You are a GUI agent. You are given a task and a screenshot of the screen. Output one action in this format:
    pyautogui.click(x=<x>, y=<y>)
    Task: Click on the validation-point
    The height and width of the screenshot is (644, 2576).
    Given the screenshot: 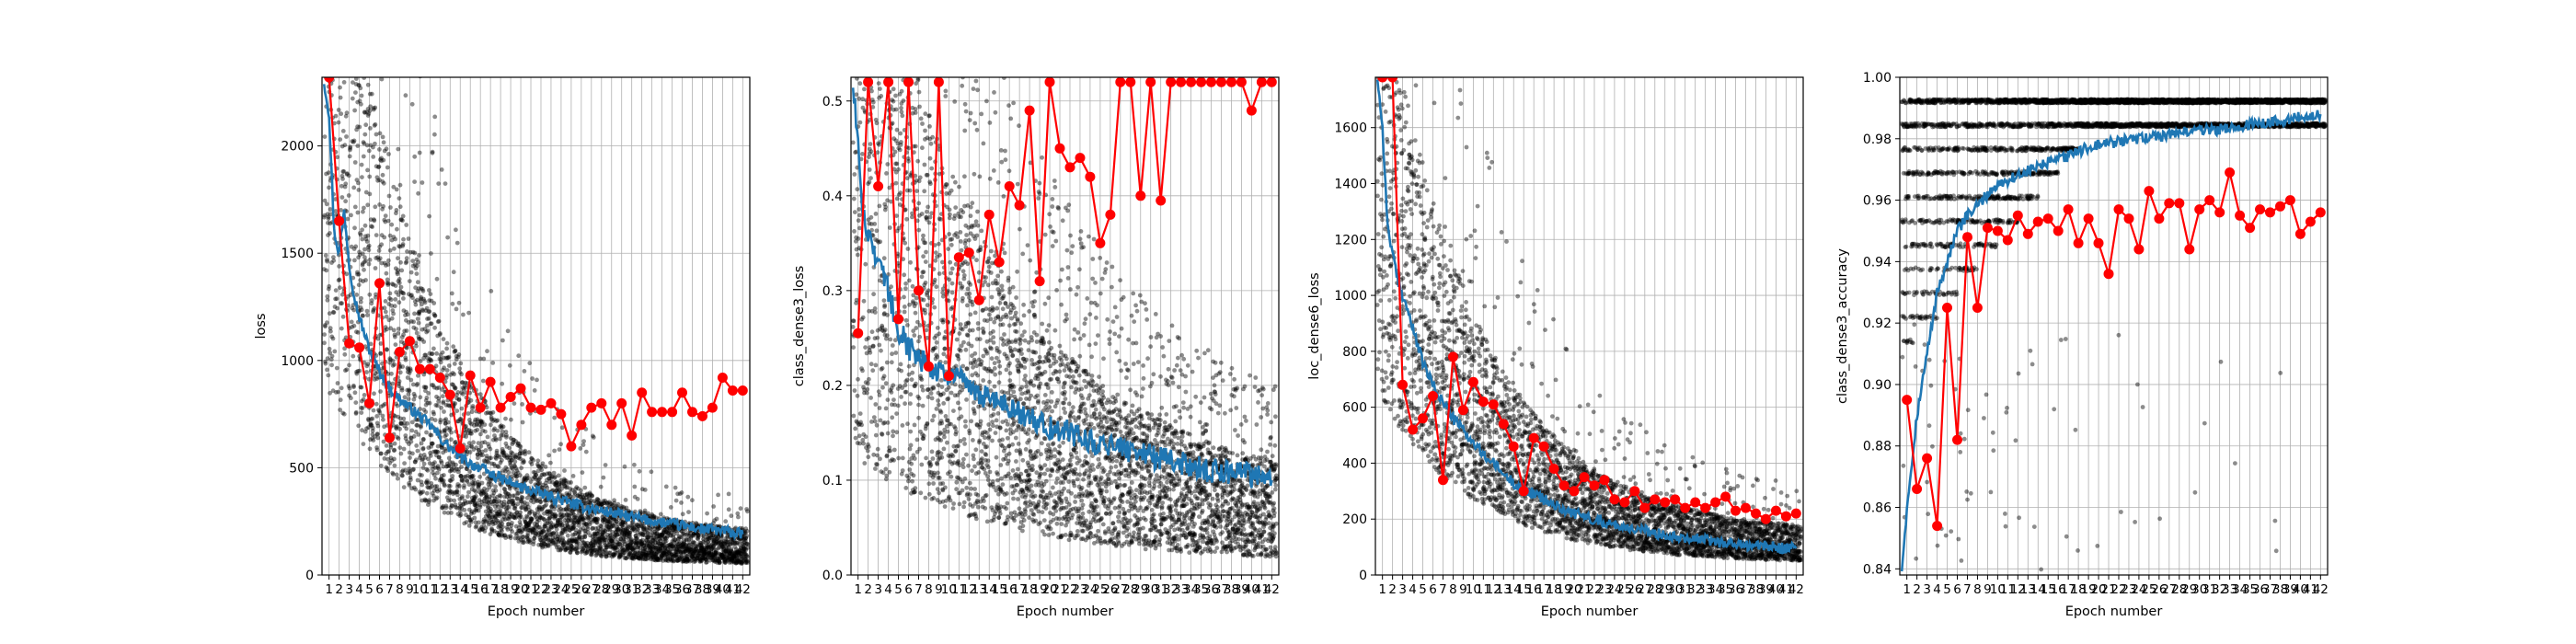 What is the action you would take?
    pyautogui.click(x=379, y=283)
    